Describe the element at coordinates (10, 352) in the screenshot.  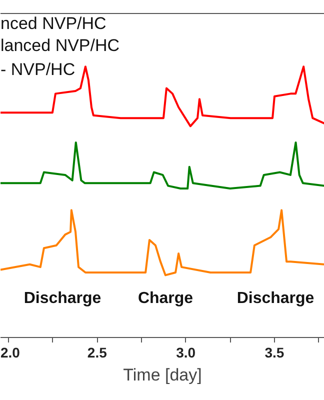
I see `x-tick-label: 2.0` at that location.